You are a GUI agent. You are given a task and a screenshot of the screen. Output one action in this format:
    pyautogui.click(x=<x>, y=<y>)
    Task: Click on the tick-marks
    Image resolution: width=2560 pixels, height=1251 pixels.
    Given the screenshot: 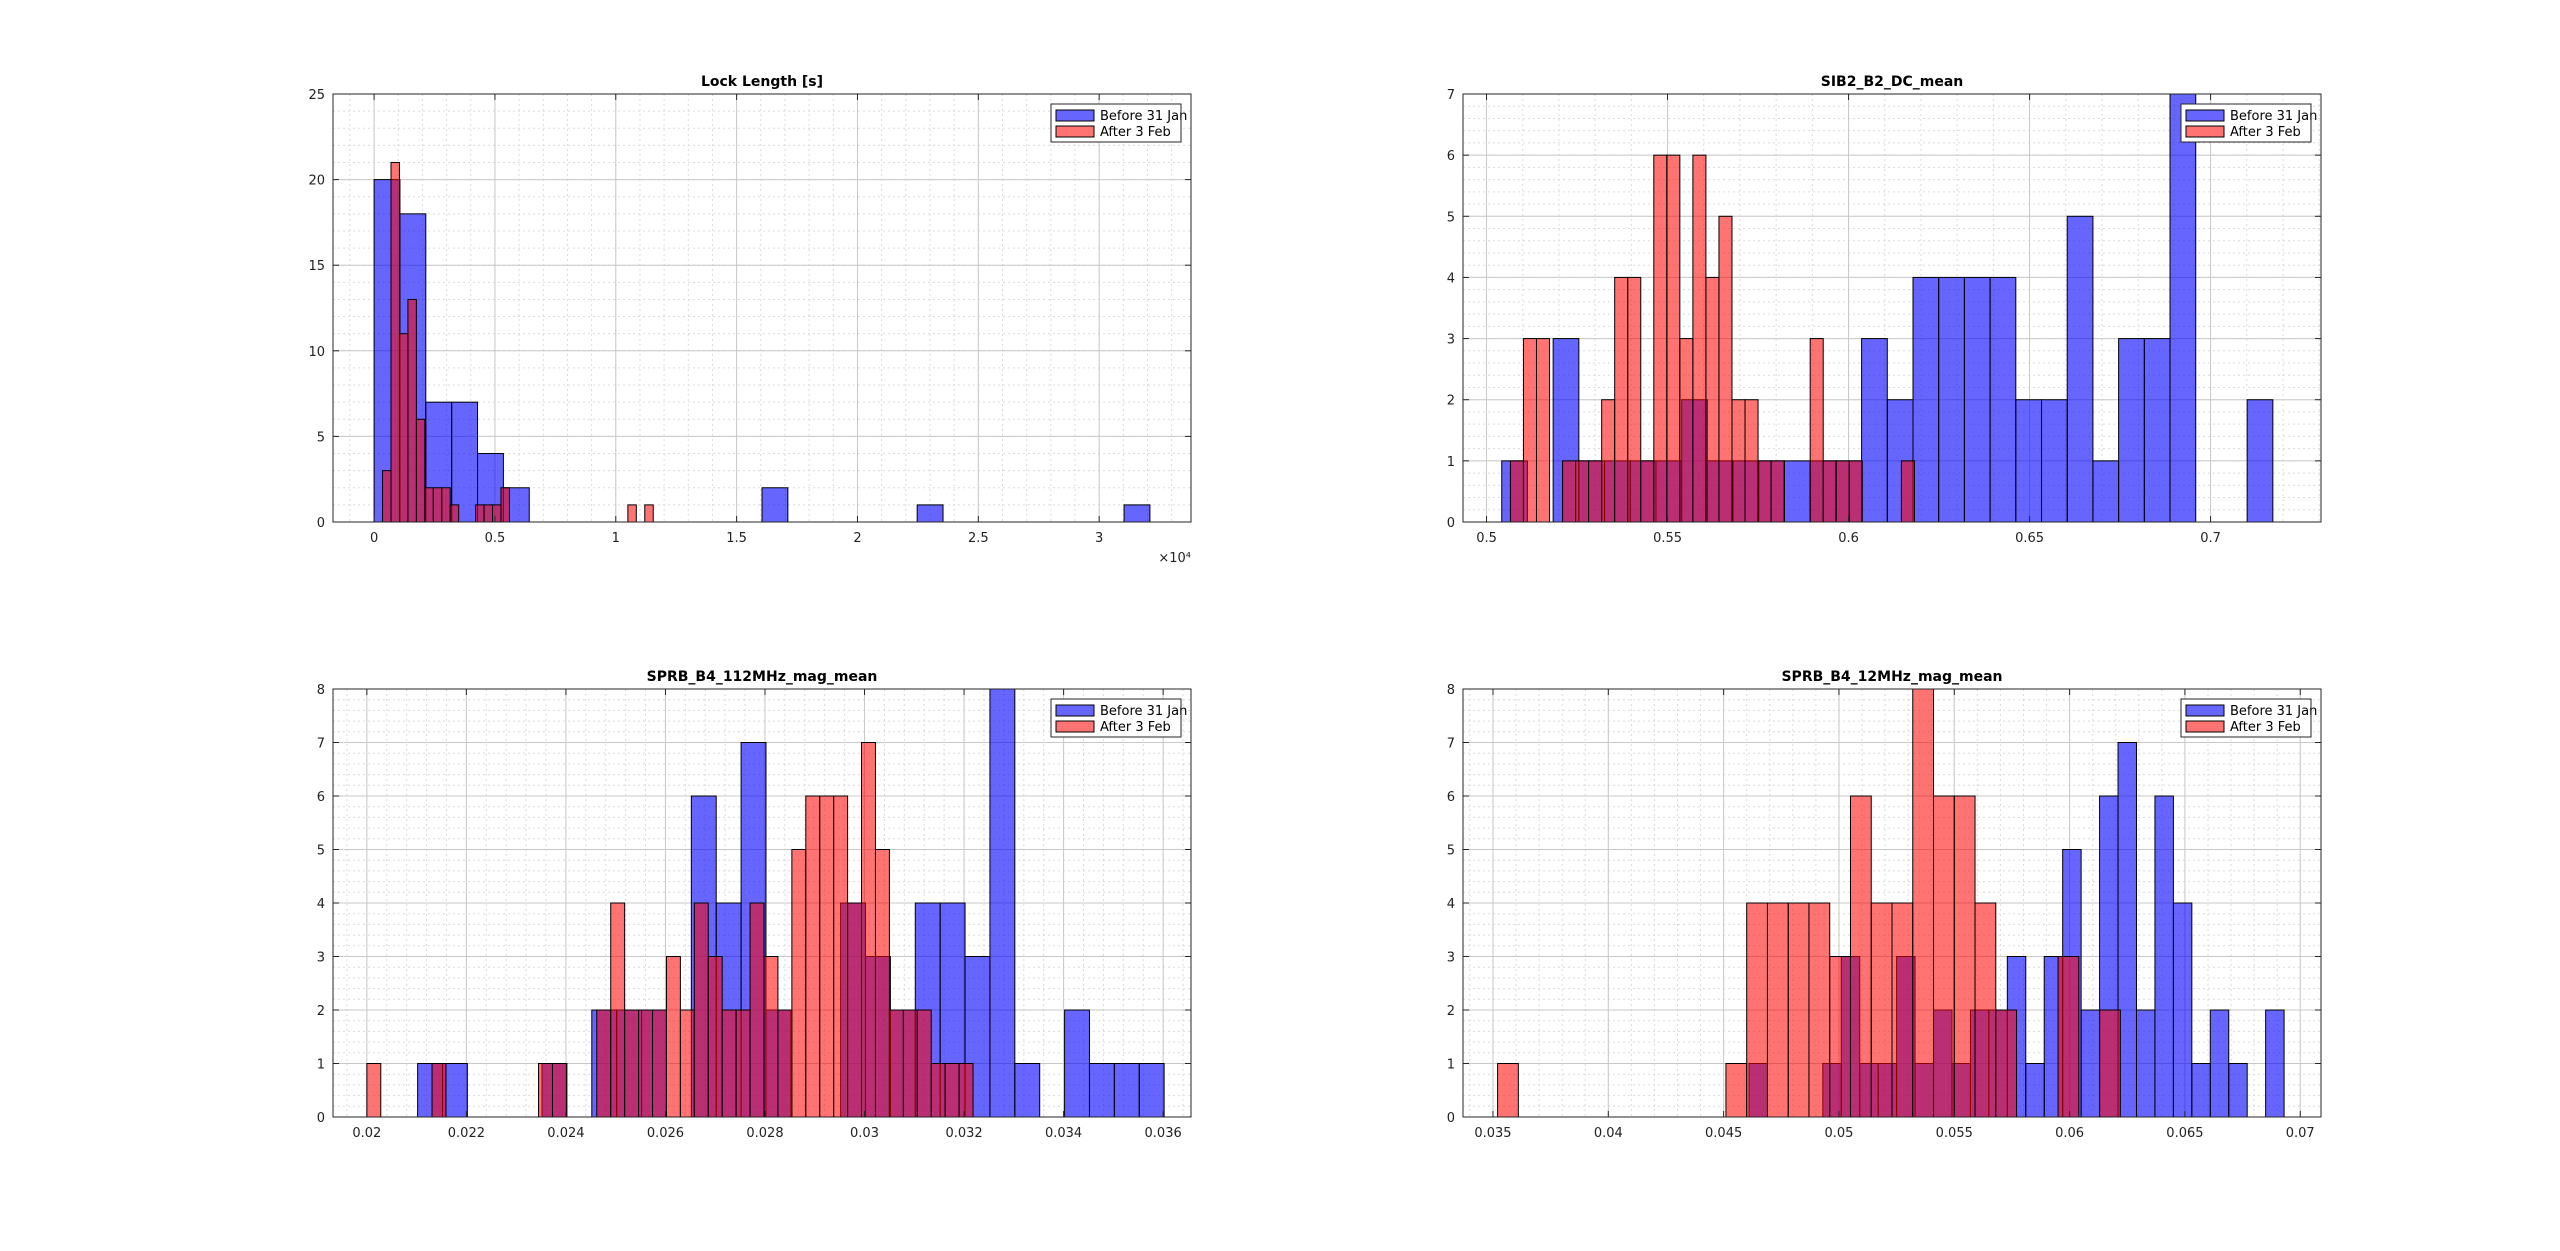 What is the action you would take?
    pyautogui.click(x=762, y=308)
    